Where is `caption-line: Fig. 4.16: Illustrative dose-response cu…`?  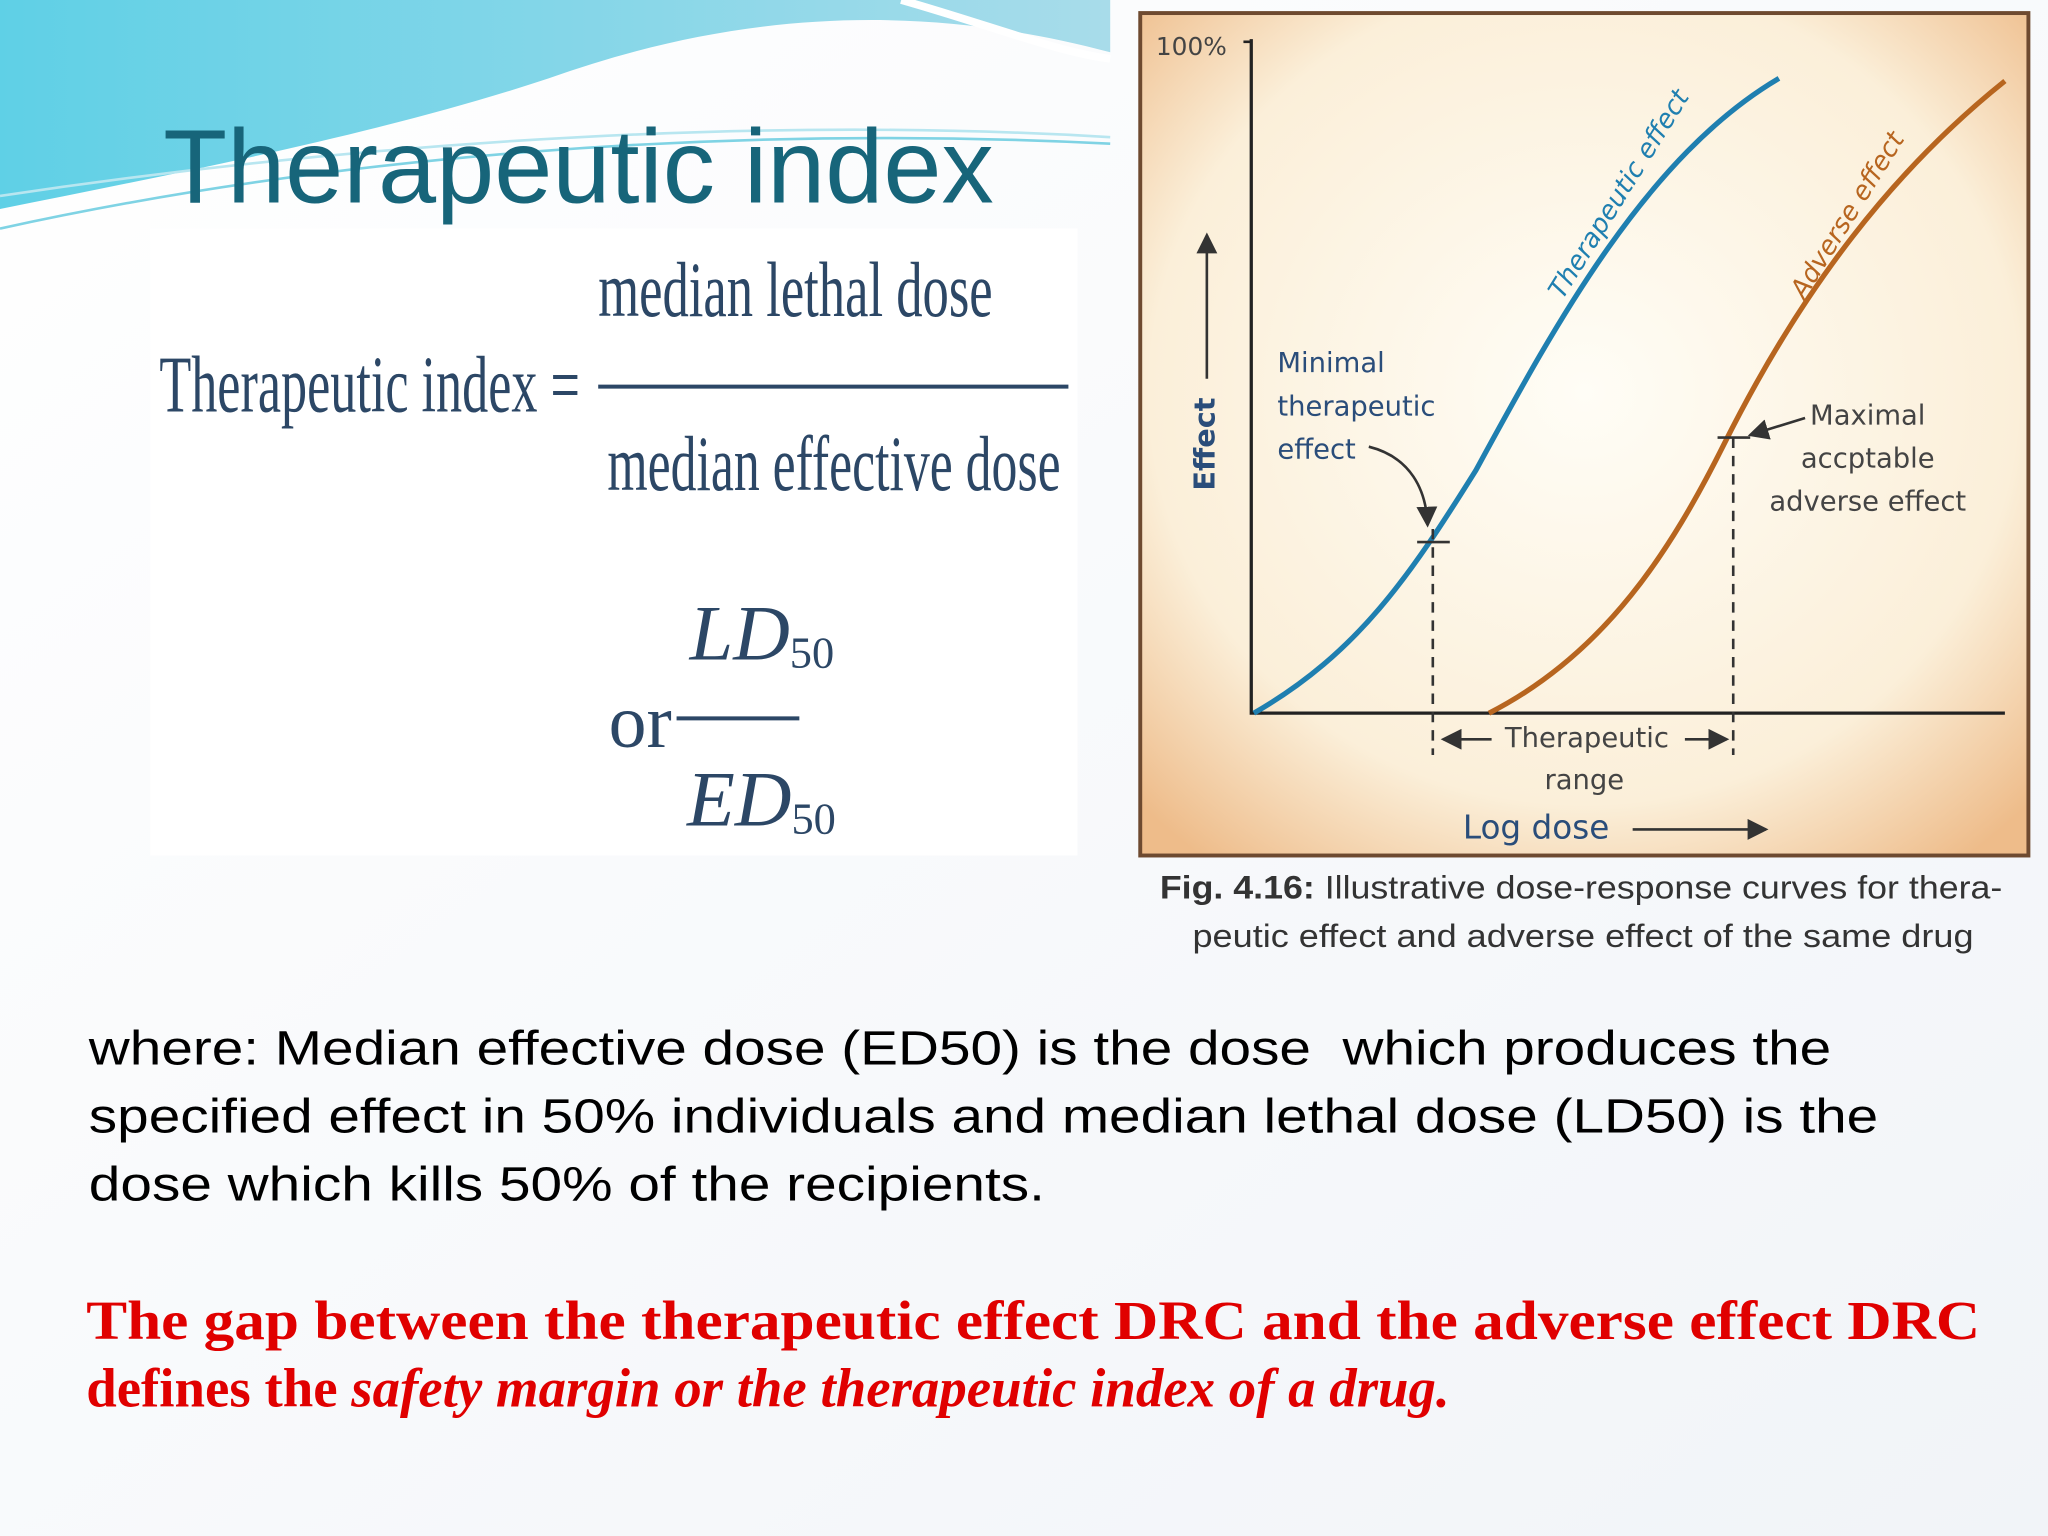
caption-line: Fig. 4.16: Illustrative dose-response cu… is located at coordinates (1581, 887).